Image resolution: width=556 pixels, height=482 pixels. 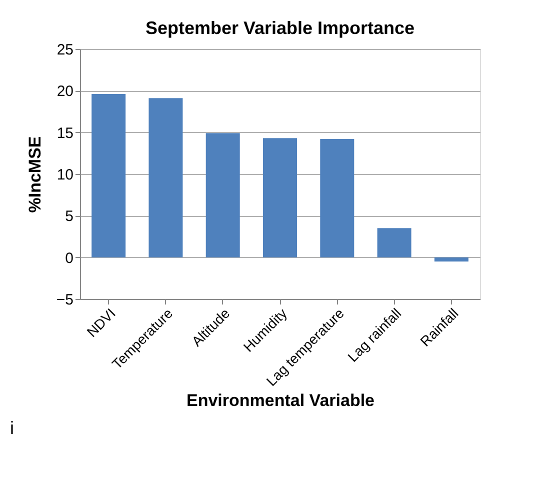 What do you see at coordinates (280, 400) in the screenshot?
I see `x-axis-title: Environmental Variable` at bounding box center [280, 400].